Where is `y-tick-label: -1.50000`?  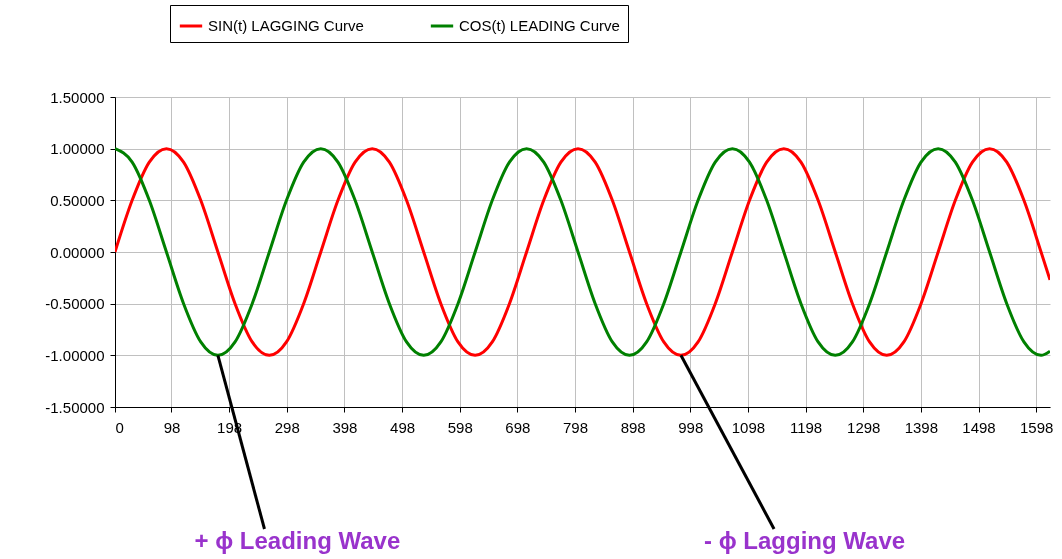
y-tick-label: -1.50000 is located at coordinates (75, 407).